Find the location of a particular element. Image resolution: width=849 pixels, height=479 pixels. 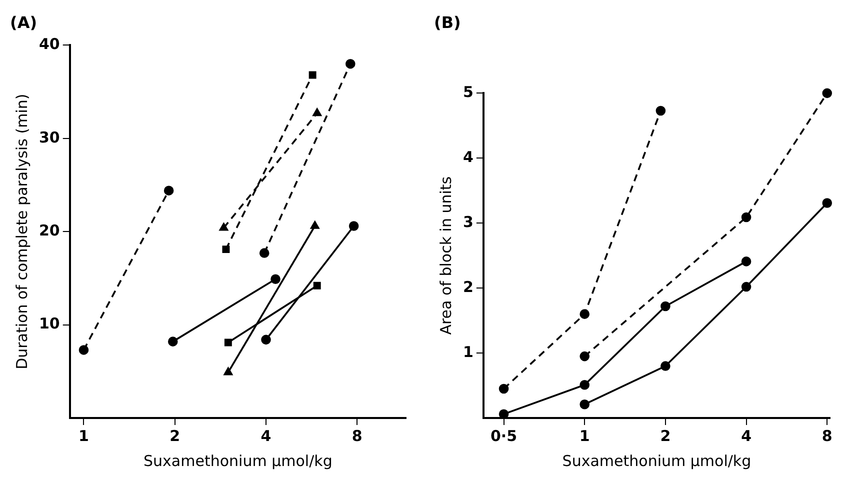

chart-title: (B) is located at coordinates (447, 22).